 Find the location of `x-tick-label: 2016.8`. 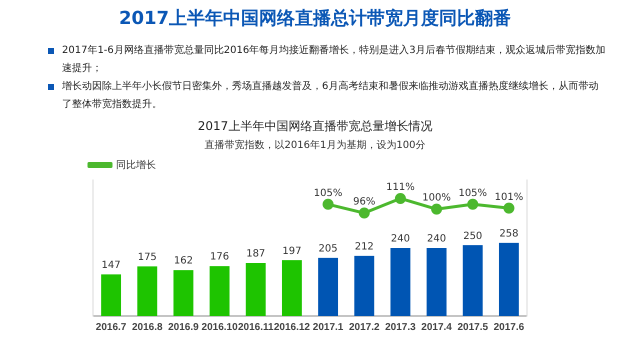

x-tick-label: 2016.8 is located at coordinates (147, 327).